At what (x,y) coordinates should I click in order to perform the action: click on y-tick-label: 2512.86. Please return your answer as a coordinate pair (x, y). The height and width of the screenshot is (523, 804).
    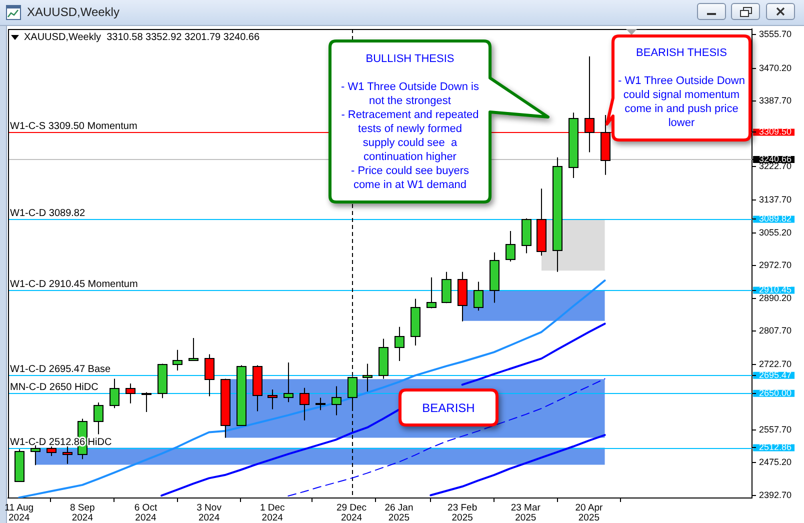
    Looking at the image, I should click on (775, 447).